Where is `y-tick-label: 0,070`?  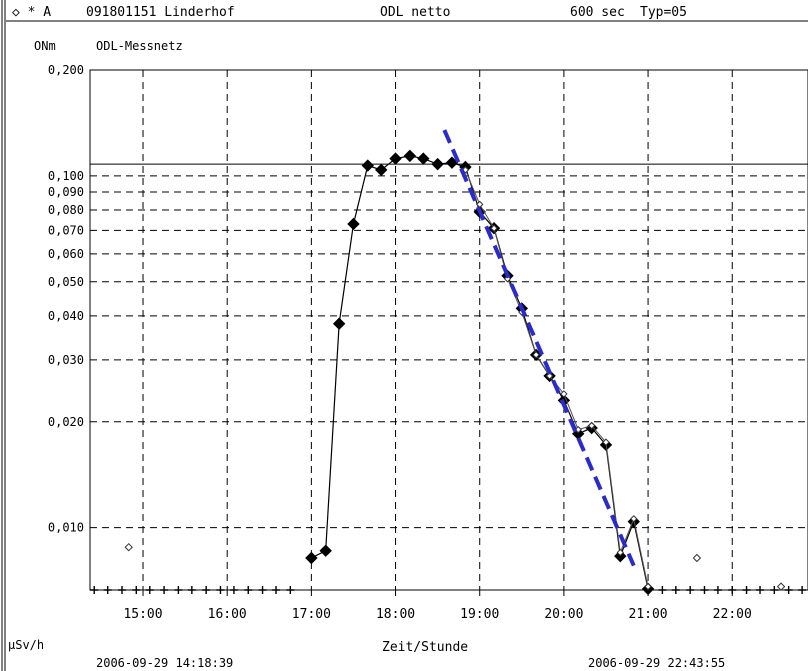
y-tick-label: 0,070 is located at coordinates (66, 230).